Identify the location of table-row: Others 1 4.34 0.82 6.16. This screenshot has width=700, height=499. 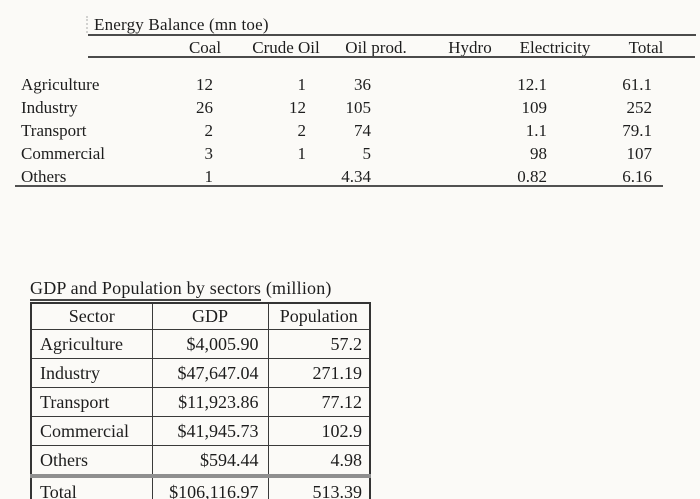
(350, 176).